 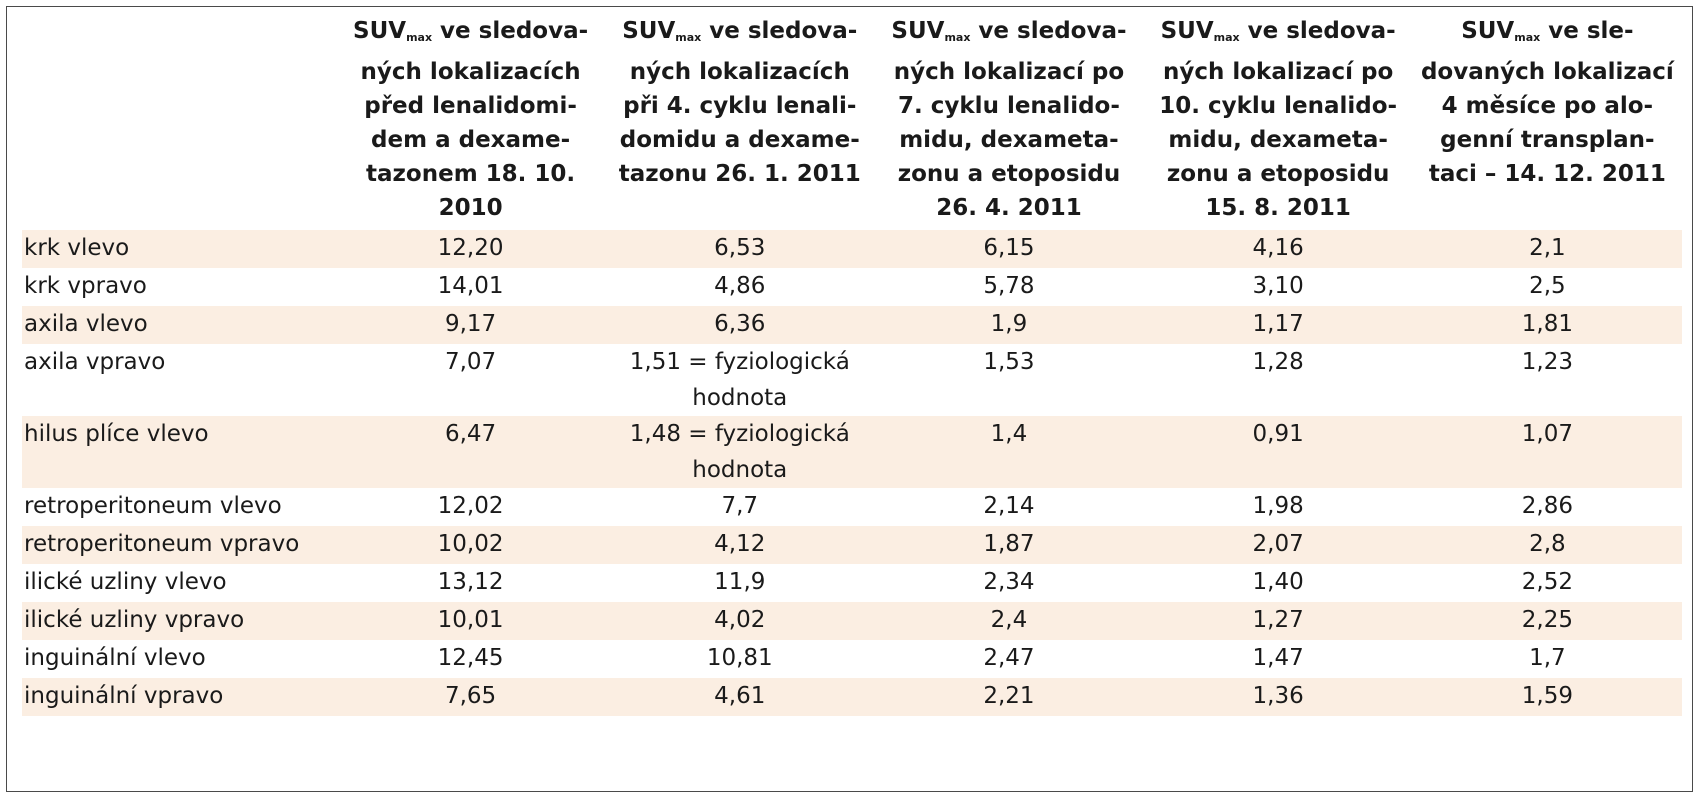 I want to click on value-text: 14,01, so click(x=470, y=286).